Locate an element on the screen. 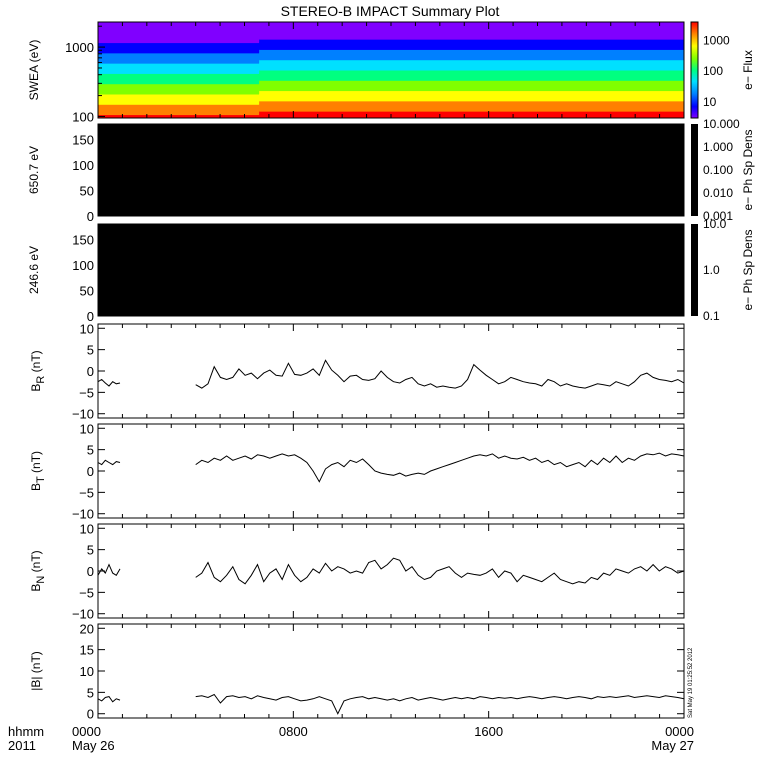 The image size is (780, 780). panel-br: −10 −5 0 5 10 BR (nT) is located at coordinates (357, 371).